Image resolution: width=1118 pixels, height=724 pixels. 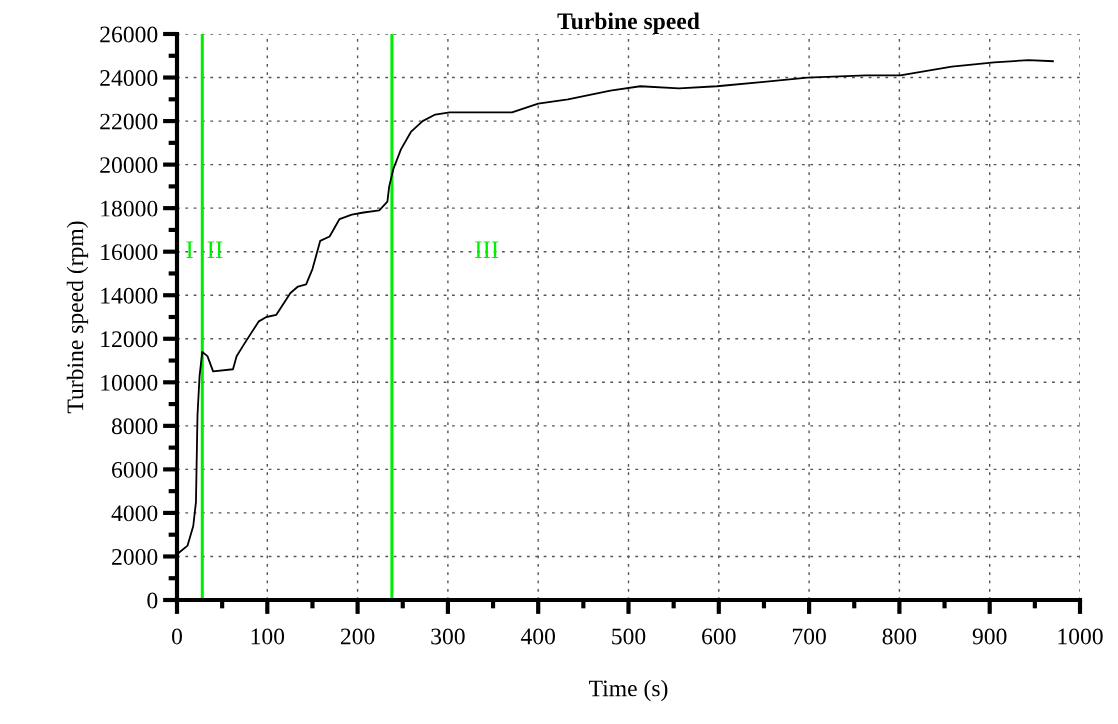 I want to click on y-tick-label: 22000, so click(x=129, y=121).